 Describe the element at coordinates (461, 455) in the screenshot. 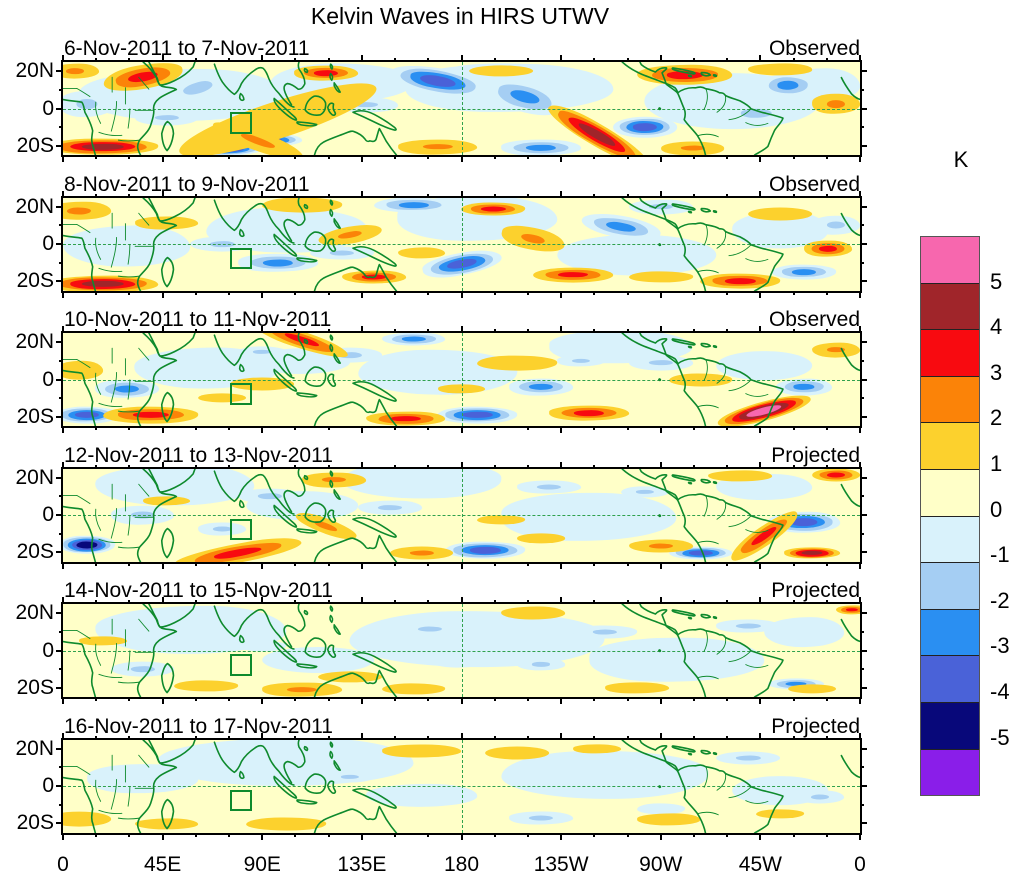

I see `panel-header: 12-Nov-2011 to 13-Nov-2011 Projected` at that location.